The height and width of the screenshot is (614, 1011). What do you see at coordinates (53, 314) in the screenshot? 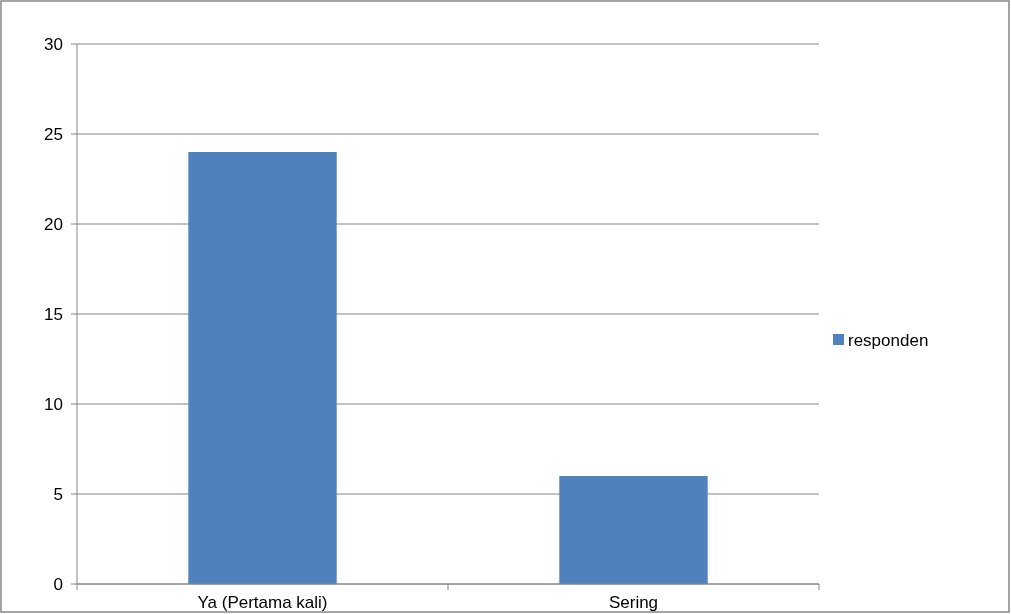
I see `y-tick-label: 15` at bounding box center [53, 314].